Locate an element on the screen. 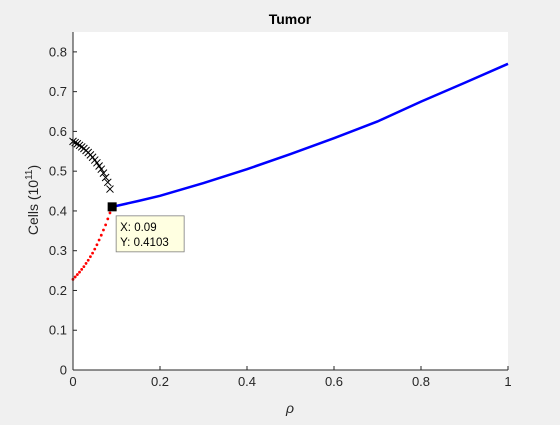 This screenshot has width=560, height=425. datatip-box is located at coordinates (150, 234).